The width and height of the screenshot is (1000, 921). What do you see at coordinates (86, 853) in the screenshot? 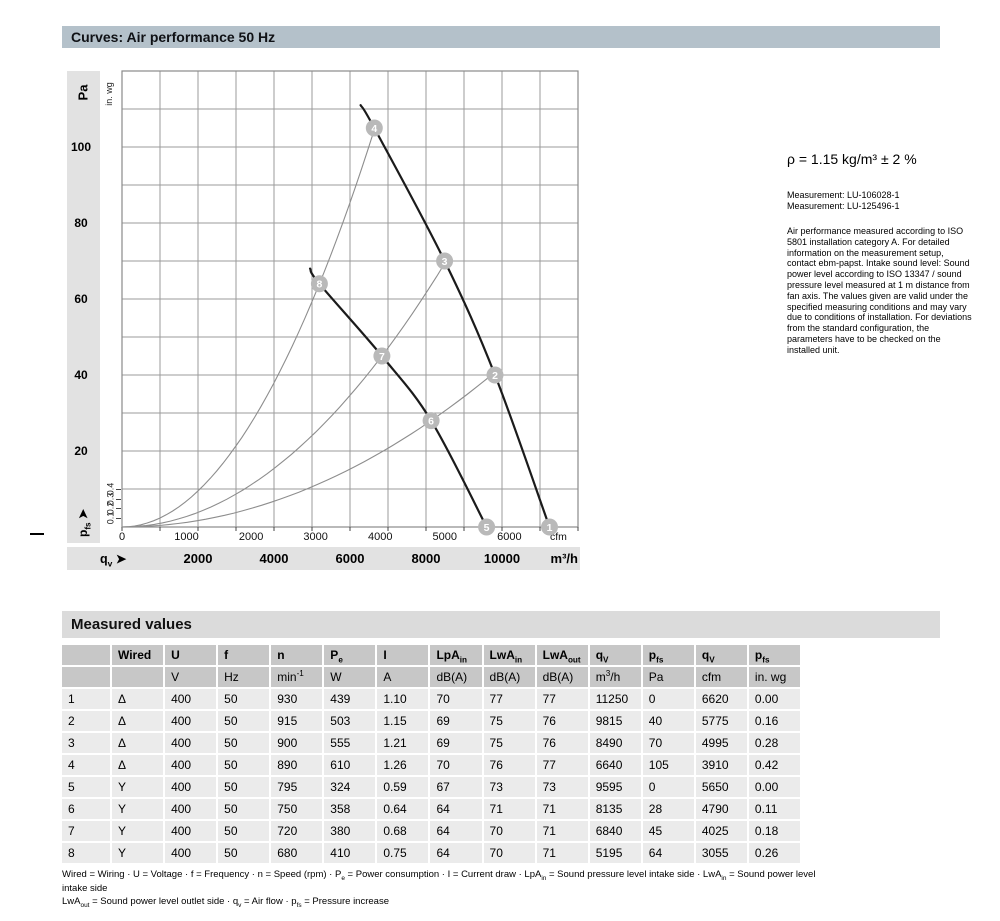
I see `table-cell: 8` at bounding box center [86, 853].